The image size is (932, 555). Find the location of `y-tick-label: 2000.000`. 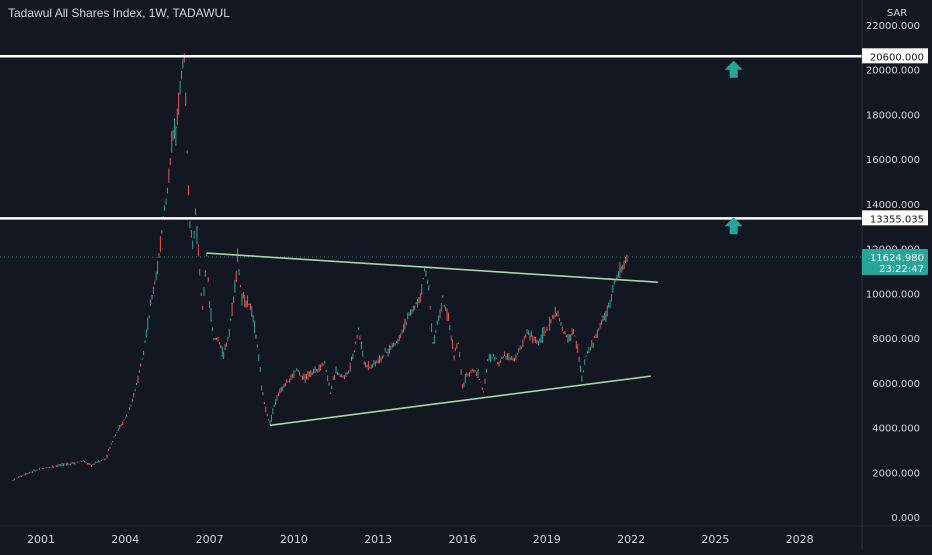

y-tick-label: 2000.000 is located at coordinates (896, 473).